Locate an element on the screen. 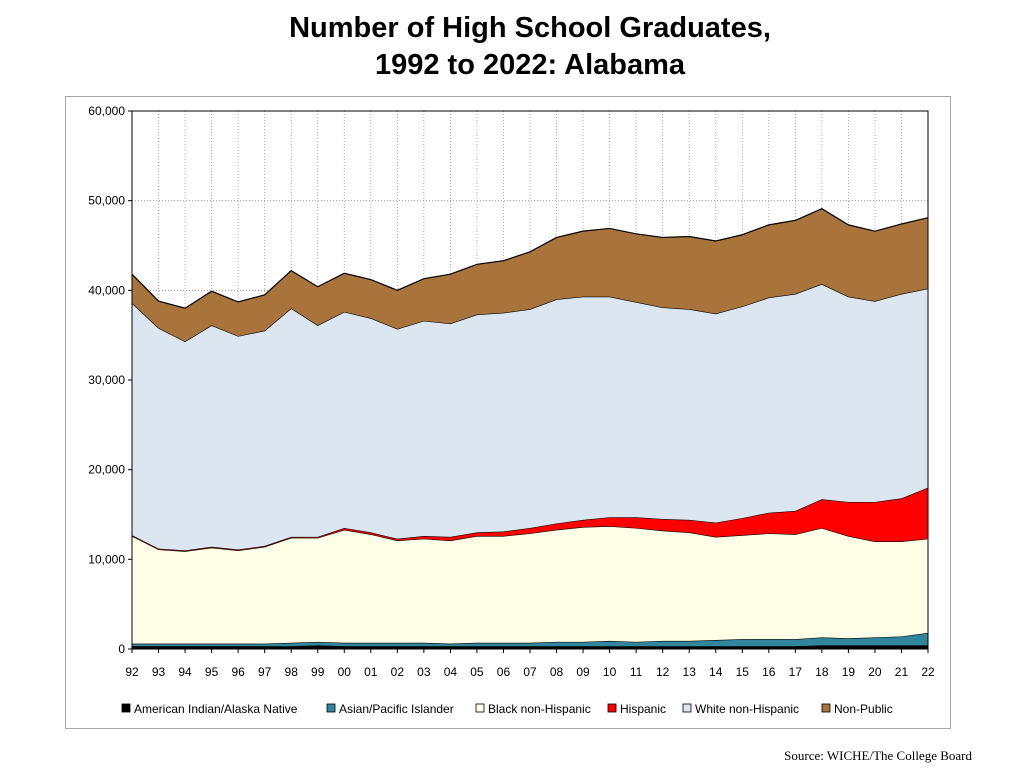  x-tick-label: 00 is located at coordinates (345, 672).